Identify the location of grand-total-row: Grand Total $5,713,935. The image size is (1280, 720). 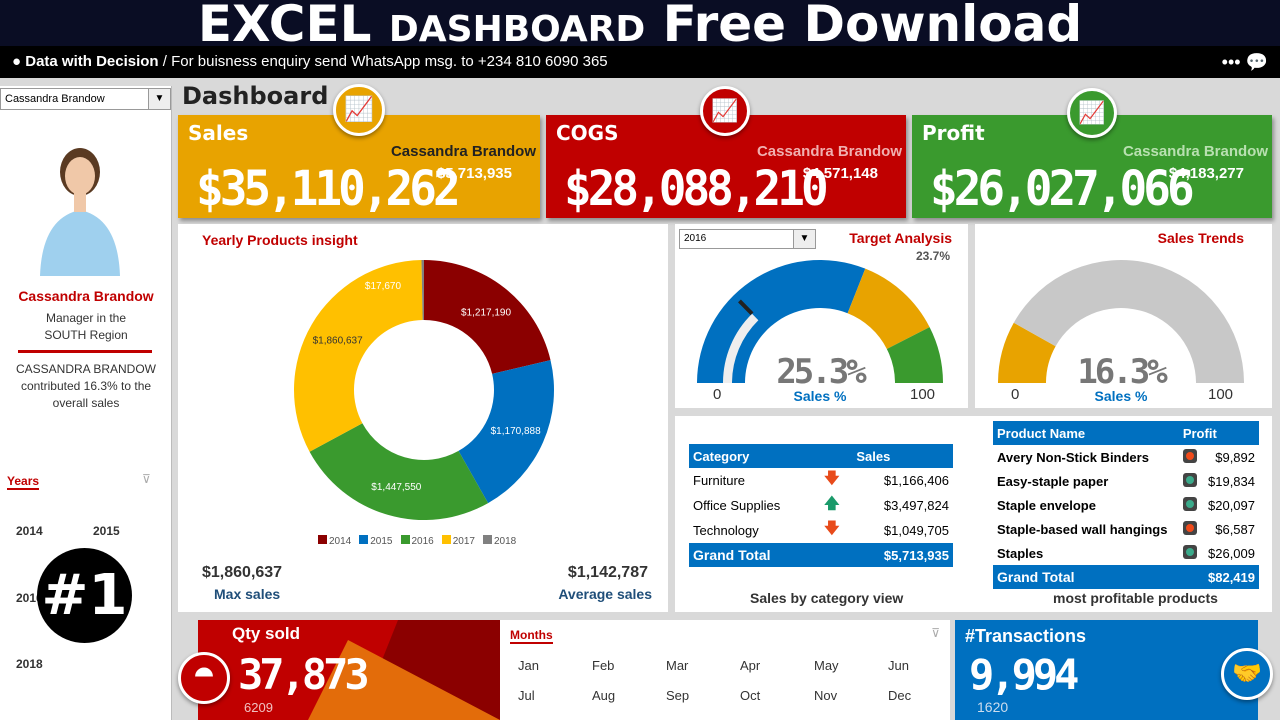
(821, 555).